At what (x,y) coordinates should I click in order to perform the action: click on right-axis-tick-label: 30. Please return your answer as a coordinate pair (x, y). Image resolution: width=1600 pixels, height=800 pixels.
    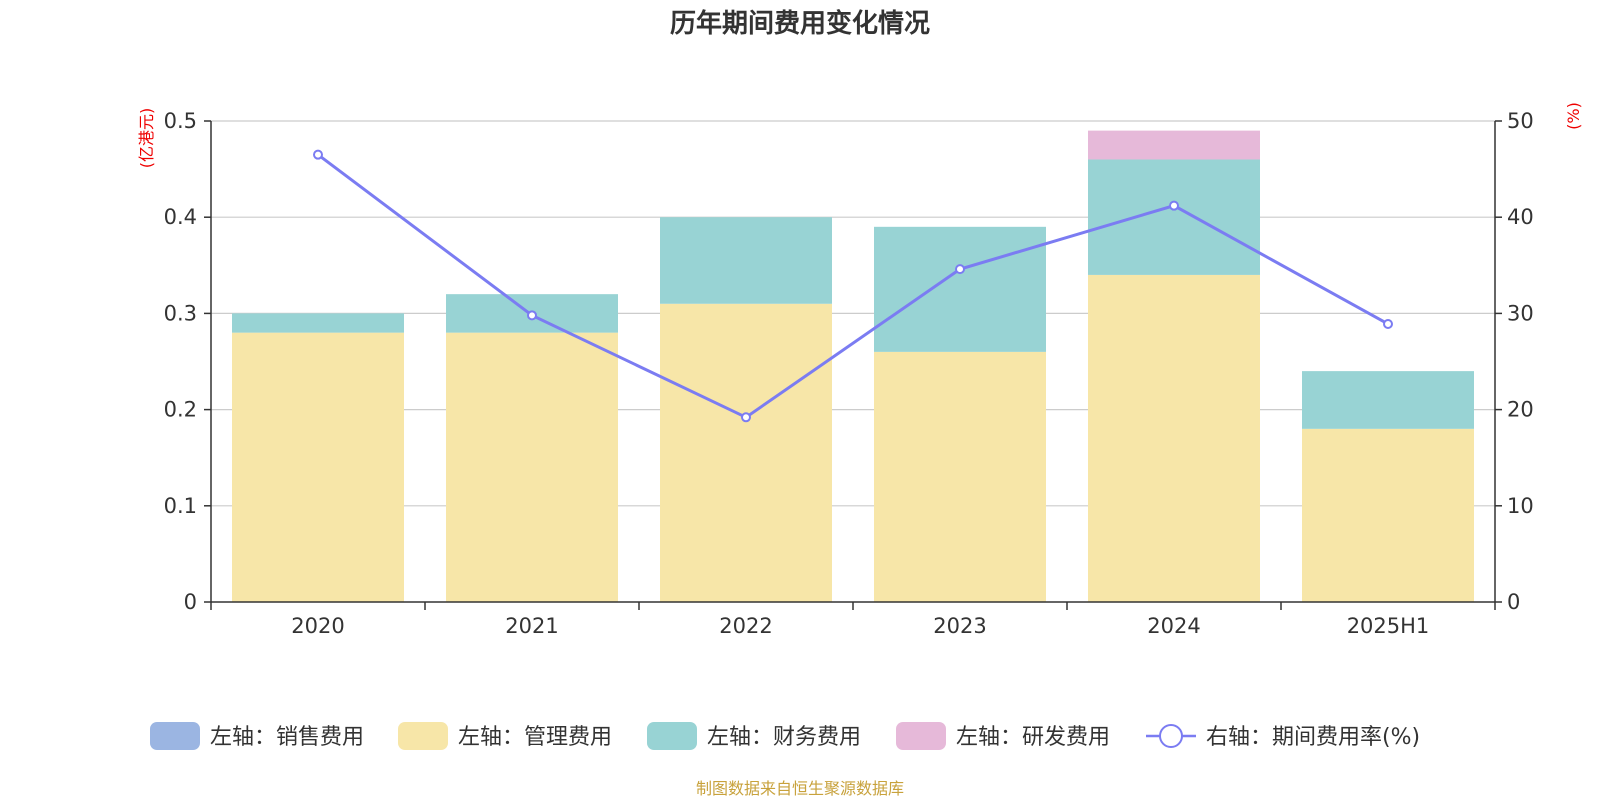
    Looking at the image, I should click on (1520, 313).